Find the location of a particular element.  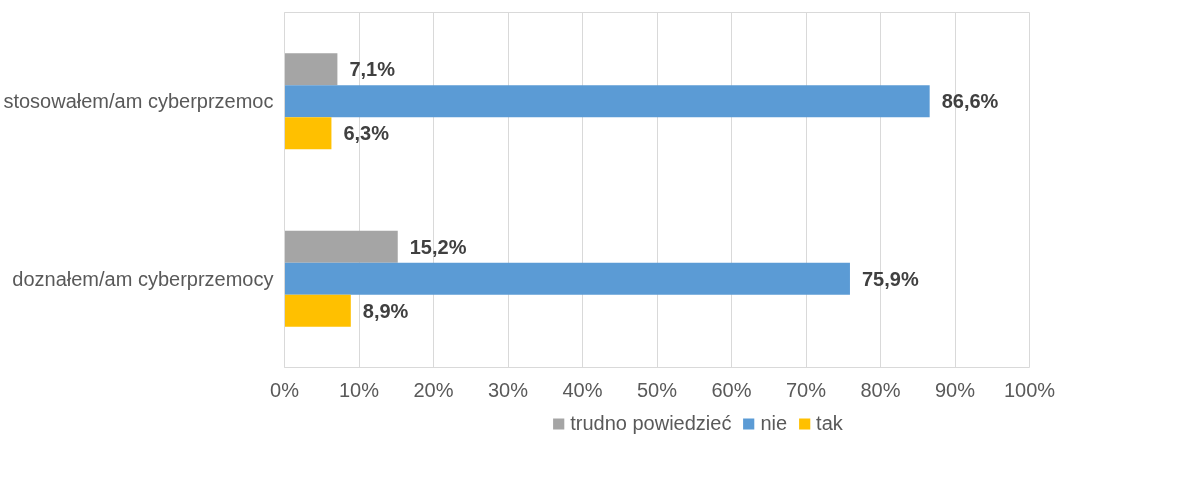

data-label: 86,6% is located at coordinates (970, 101).